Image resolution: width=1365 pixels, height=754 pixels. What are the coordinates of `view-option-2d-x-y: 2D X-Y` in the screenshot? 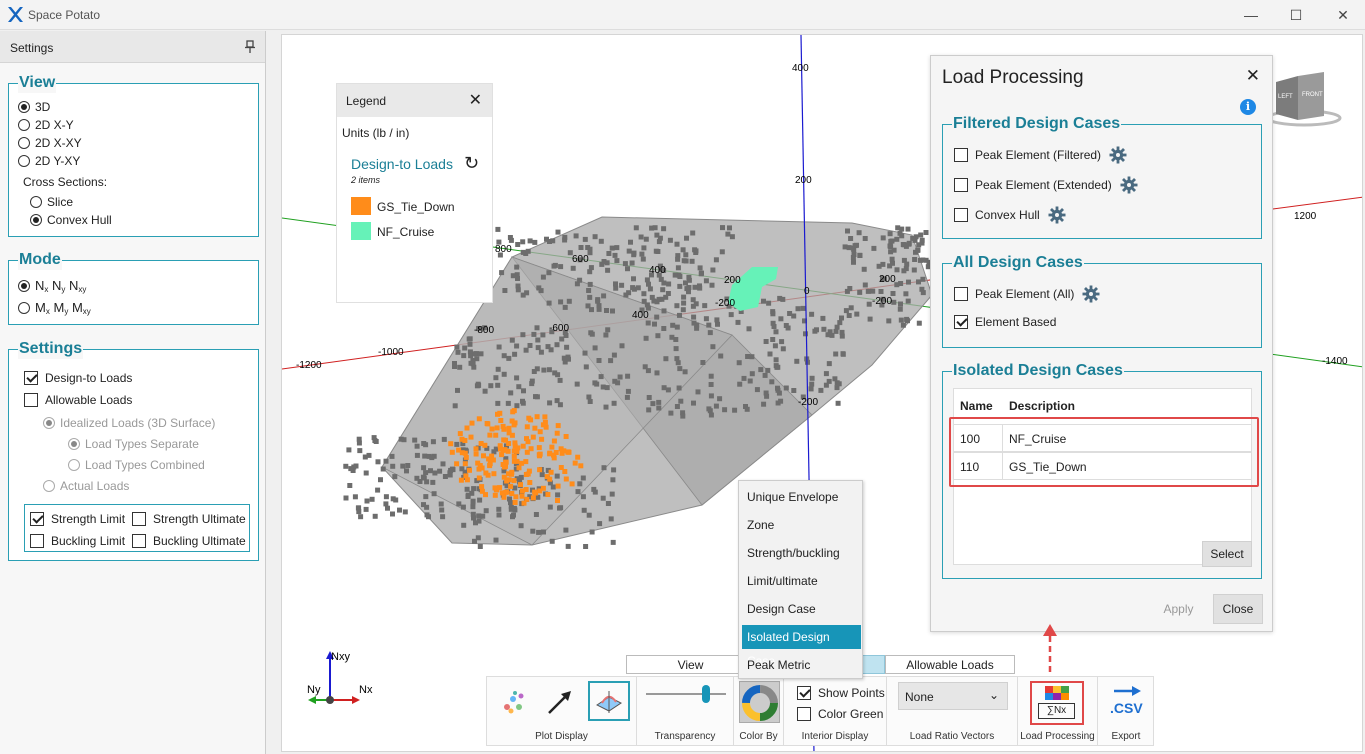 It's located at (46, 125).